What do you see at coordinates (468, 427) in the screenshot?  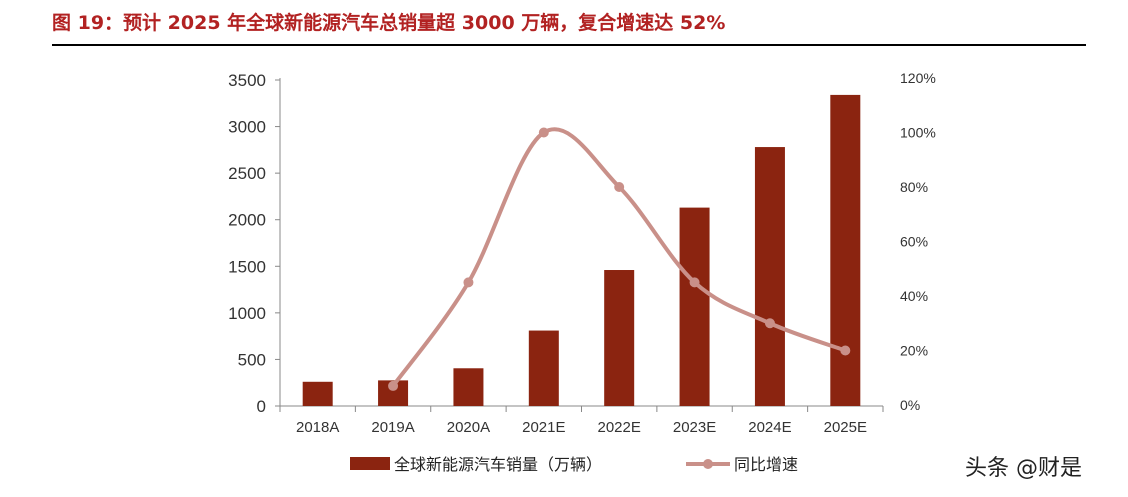 I see `x-tick-label: 2020A` at bounding box center [468, 427].